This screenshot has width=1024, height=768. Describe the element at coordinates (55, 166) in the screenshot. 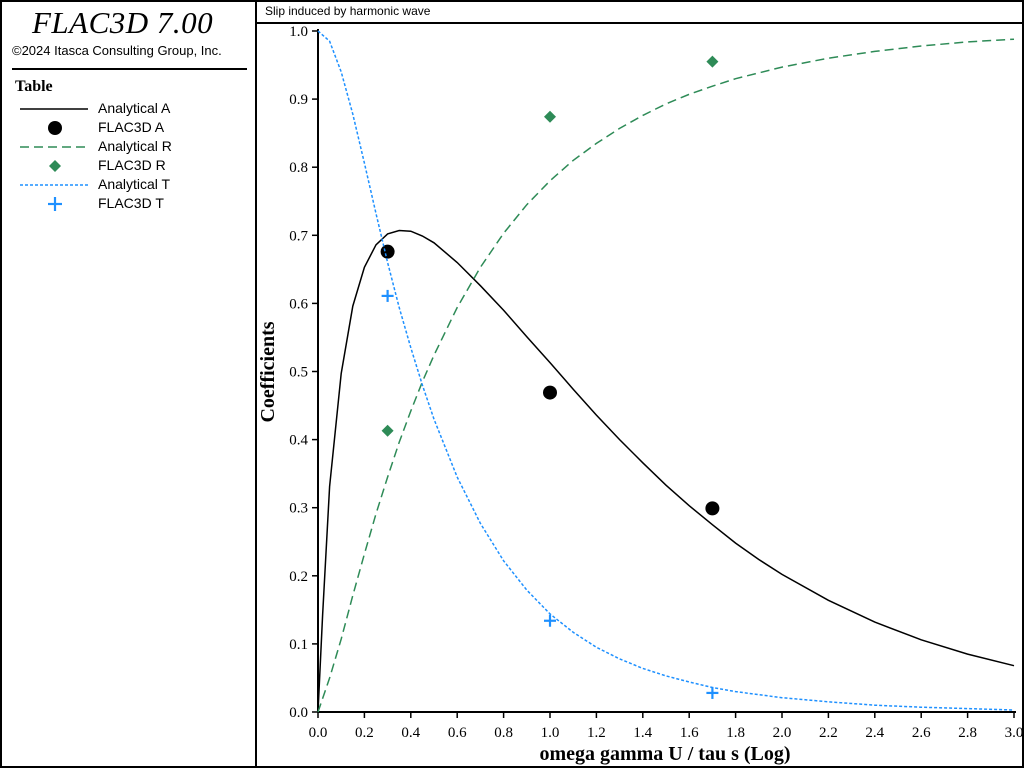

I see `diamond-marker-icon` at that location.